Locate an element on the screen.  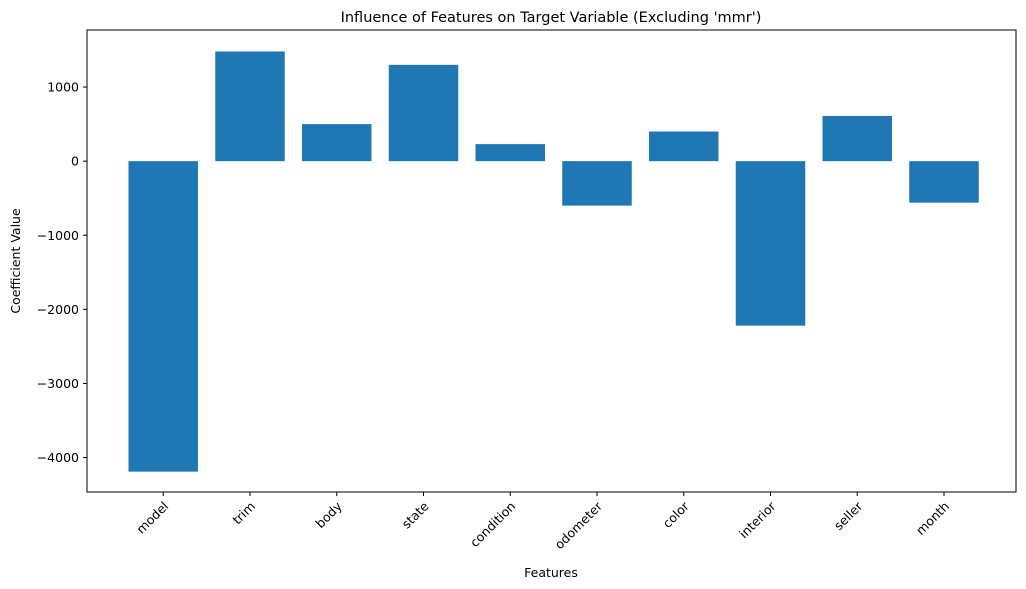
y-tick-label: −4000 is located at coordinates (58, 457).